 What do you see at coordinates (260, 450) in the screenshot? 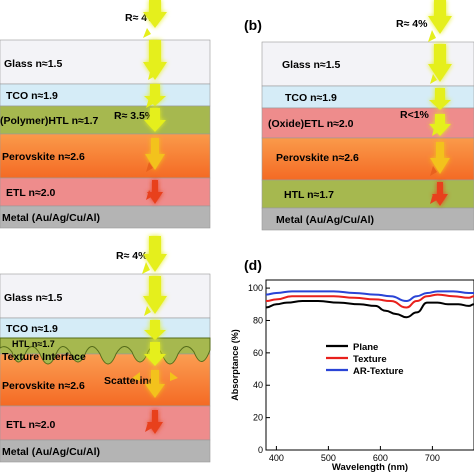
I see `y-tick-label: 0` at bounding box center [260, 450].